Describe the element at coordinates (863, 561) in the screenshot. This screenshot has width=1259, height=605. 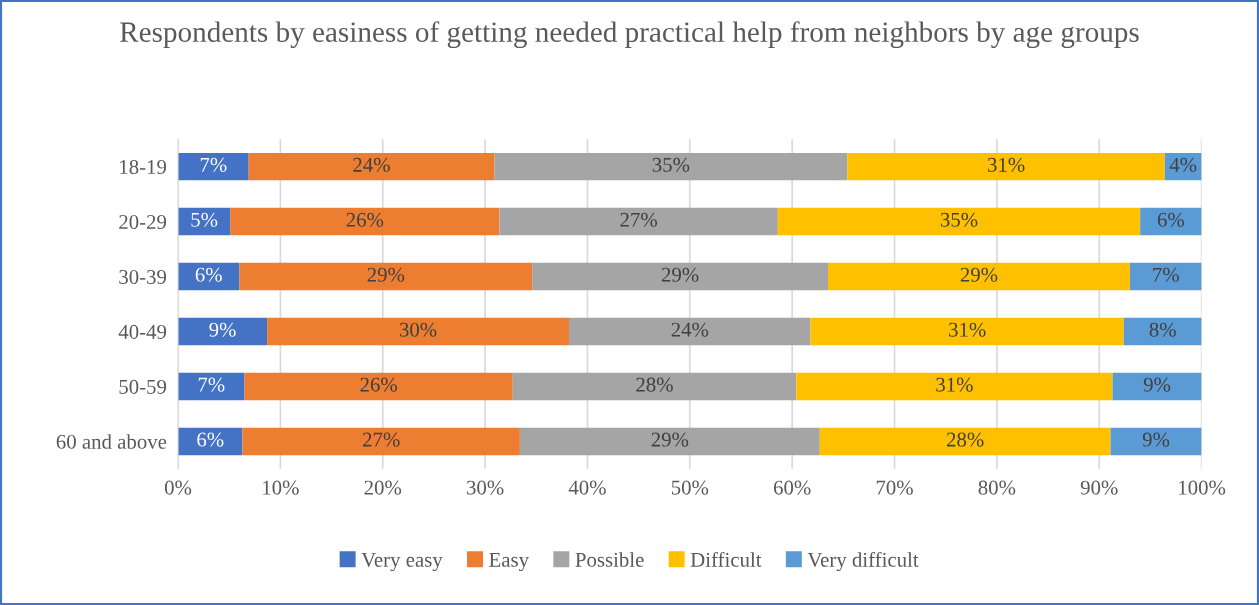
I see `legend-label: Very difficult` at that location.